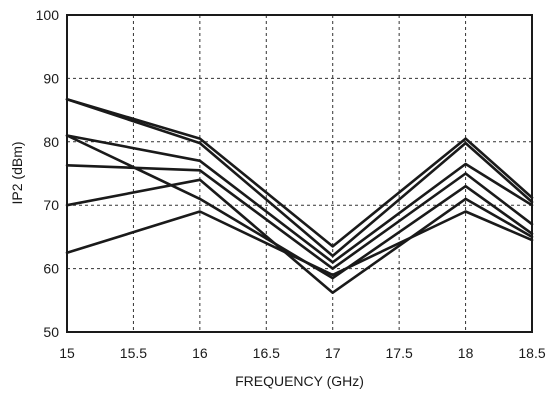 Image resolution: width=548 pixels, height=396 pixels. Describe the element at coordinates (266, 353) in the screenshot. I see `x-tick-label: 16.5` at that location.